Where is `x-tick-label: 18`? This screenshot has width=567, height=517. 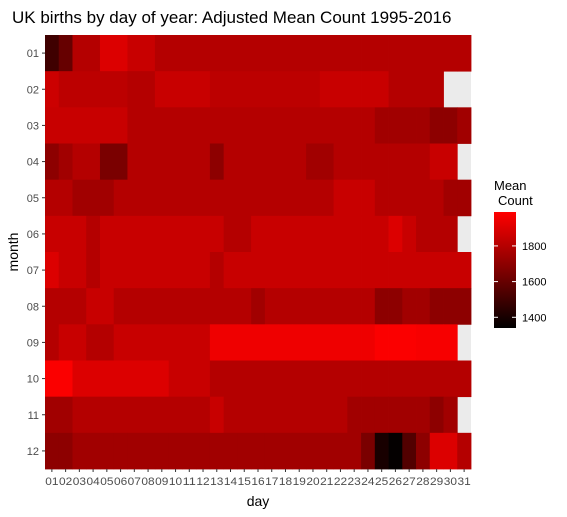 x-tick-label: 18 is located at coordinates (285, 482).